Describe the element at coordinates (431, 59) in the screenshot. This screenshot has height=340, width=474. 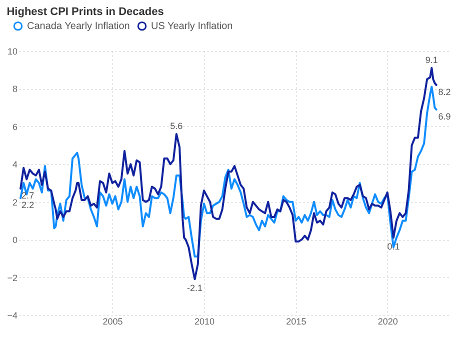
I see `annotation: 9.1` at that location.